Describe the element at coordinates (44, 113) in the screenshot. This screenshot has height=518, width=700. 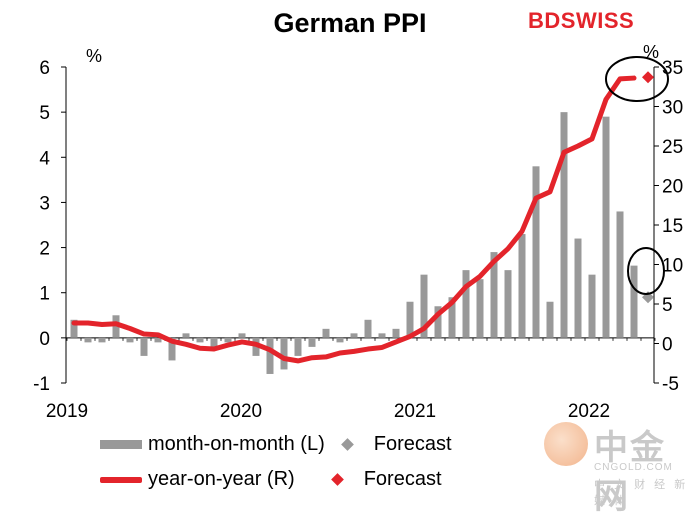
I see `left-tick-label: 5` at that location.